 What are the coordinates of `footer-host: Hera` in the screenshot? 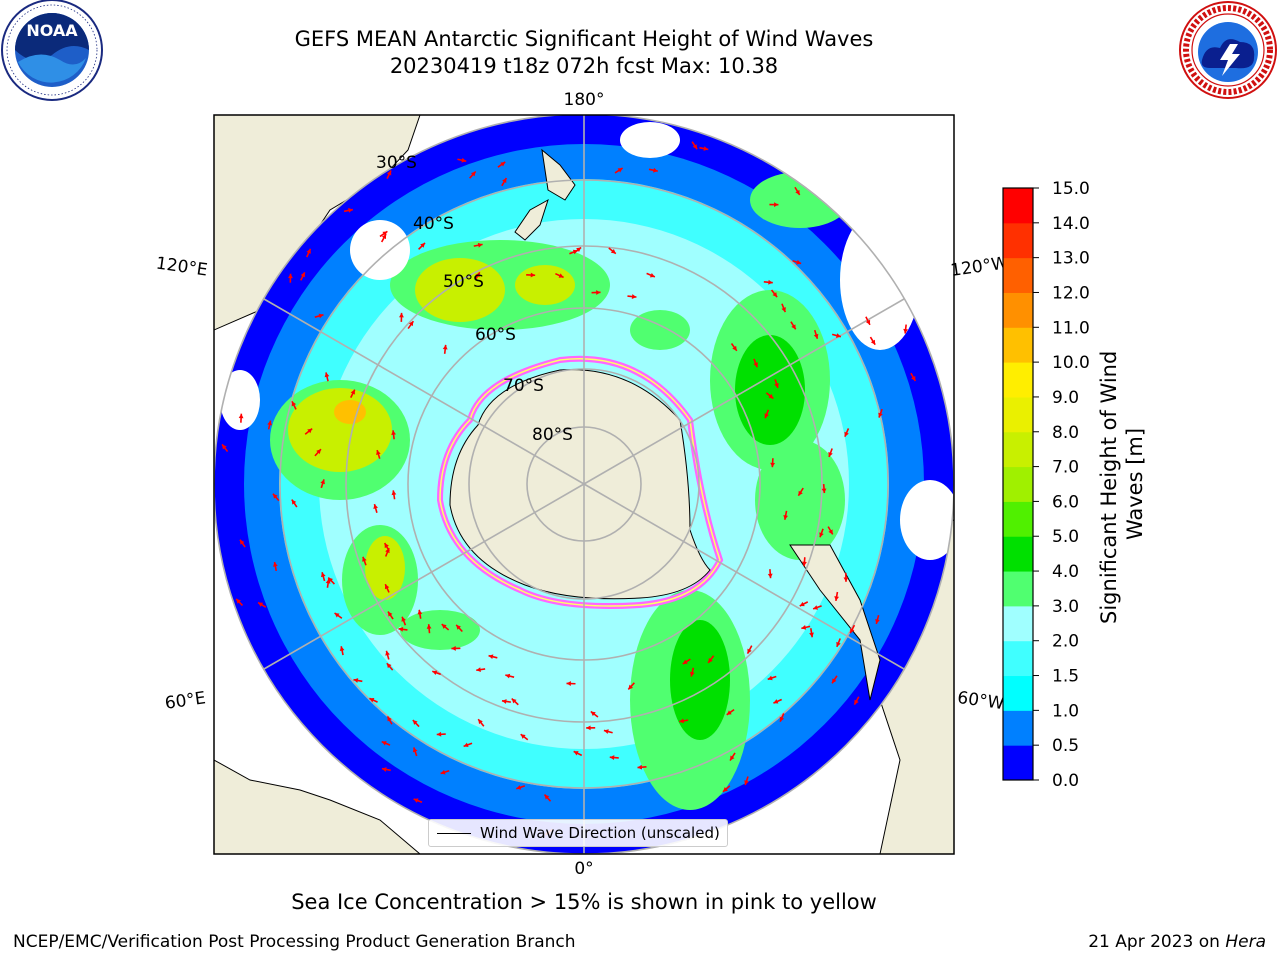 It's located at (1245, 942).